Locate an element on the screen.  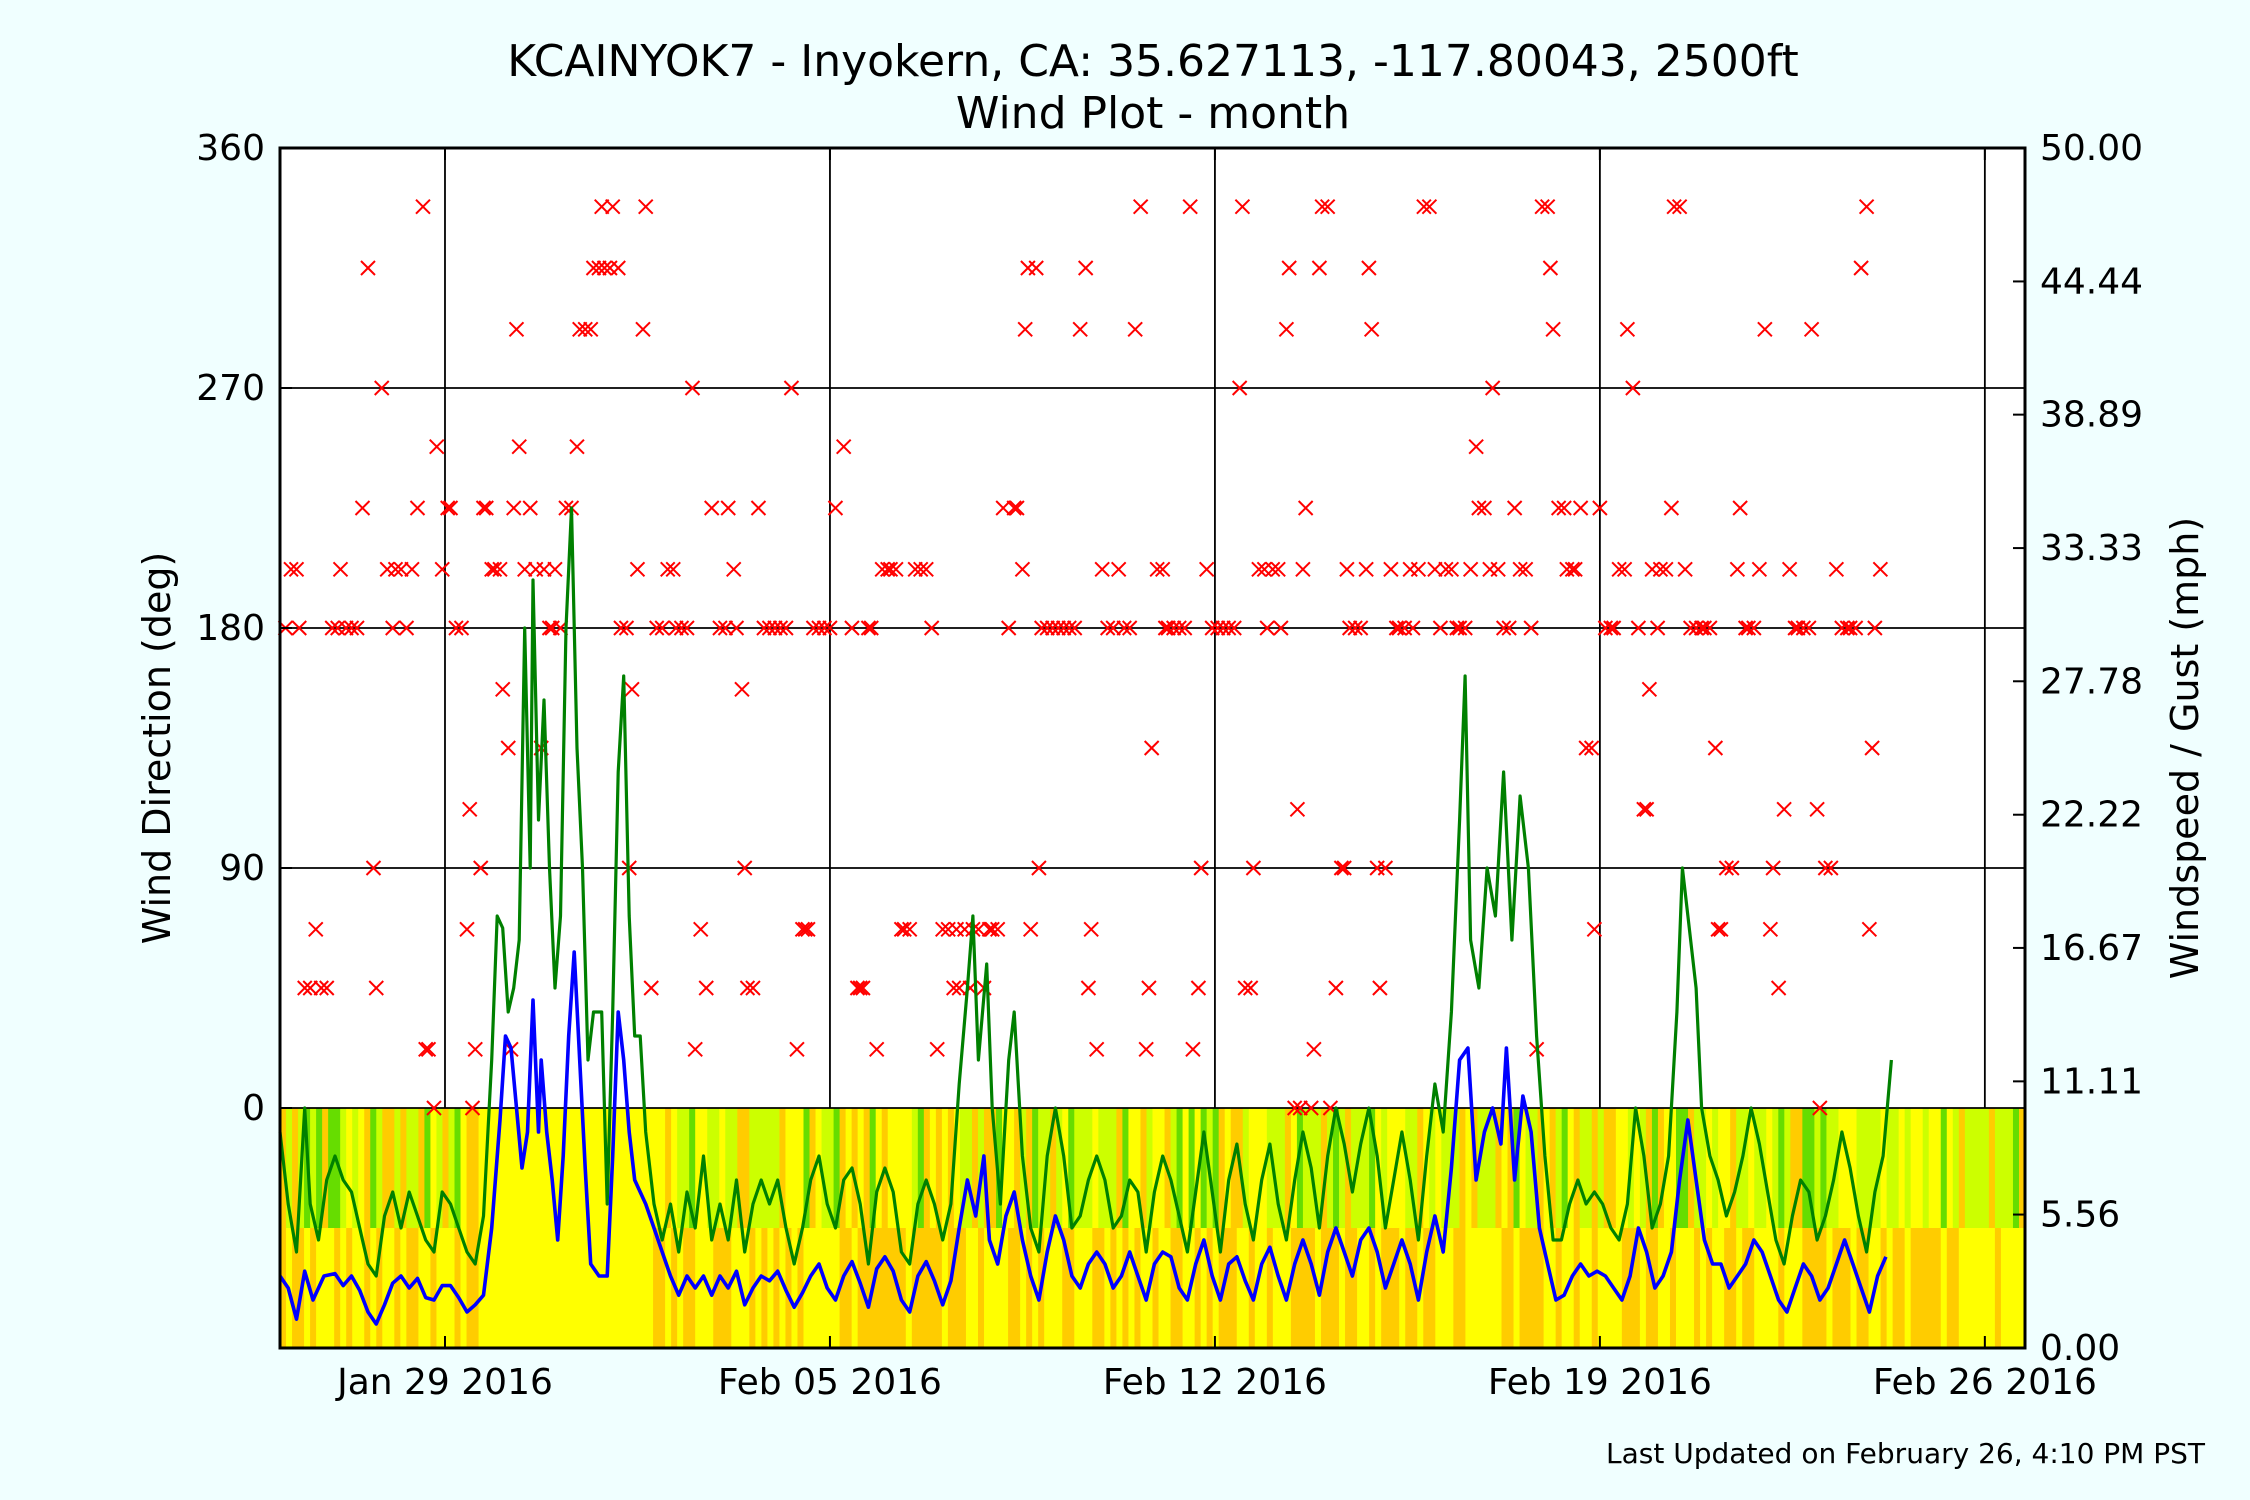
wind-speed-band-layer is located at coordinates (1153, 1228).